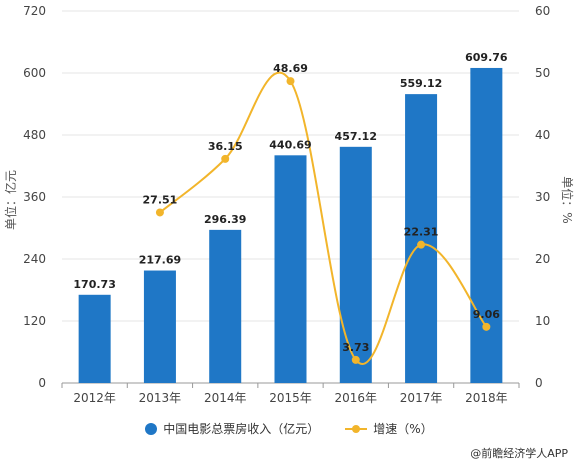 The width and height of the screenshot is (578, 464). What do you see at coordinates (160, 199) in the screenshot?
I see `growth-value-label: 27.51` at bounding box center [160, 199].